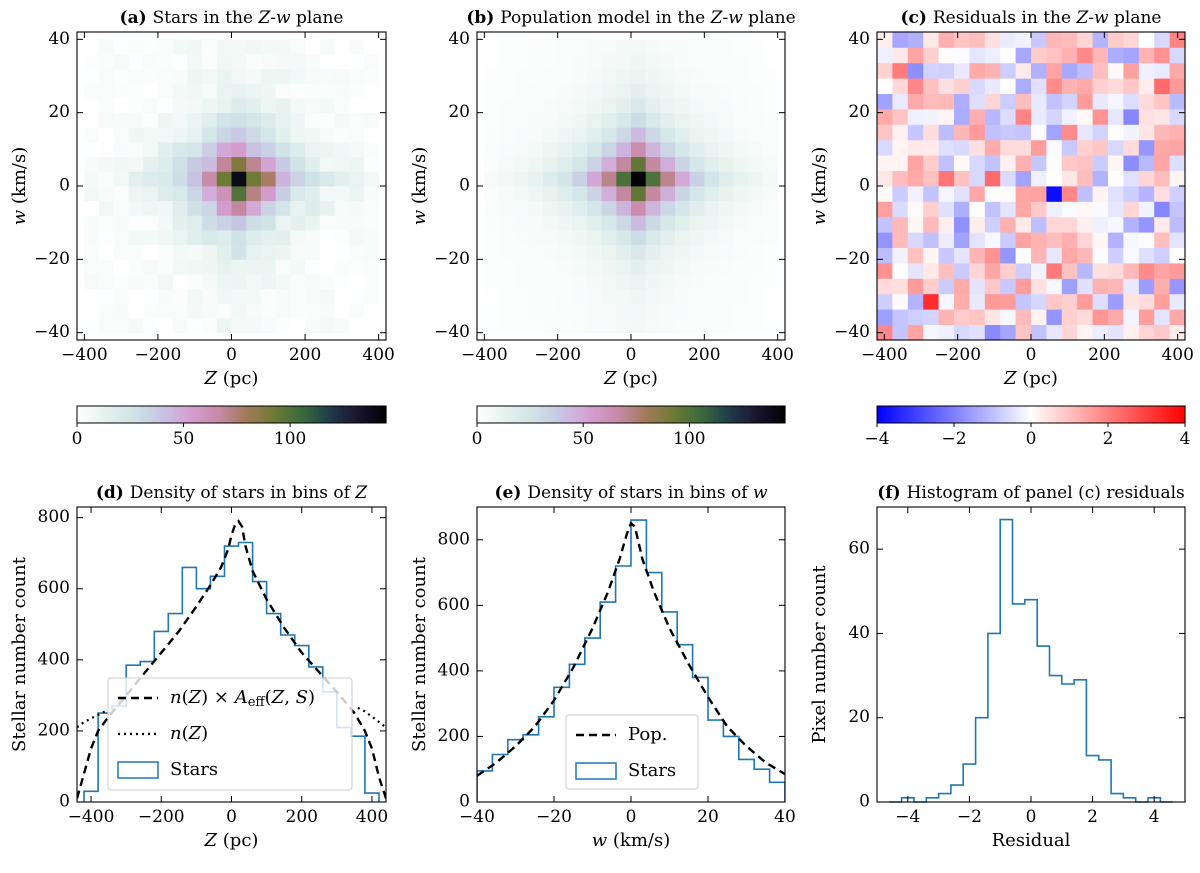 This screenshot has height=873, width=1200. What do you see at coordinates (631, 649) in the screenshot?
I see `model-dashed-line-e` at bounding box center [631, 649].